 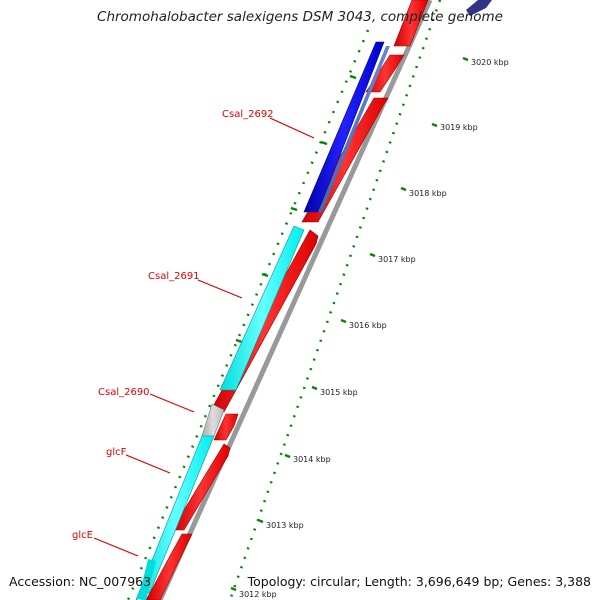 I want to click on scale-label-3020: 3020 kbp, so click(x=490, y=62).